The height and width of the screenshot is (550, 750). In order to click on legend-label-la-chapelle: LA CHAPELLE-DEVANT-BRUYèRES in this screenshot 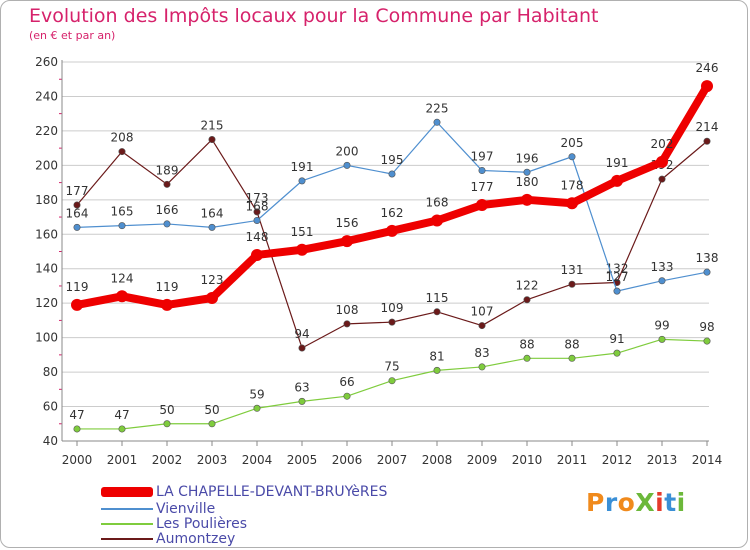, I will do `click(272, 492)`.